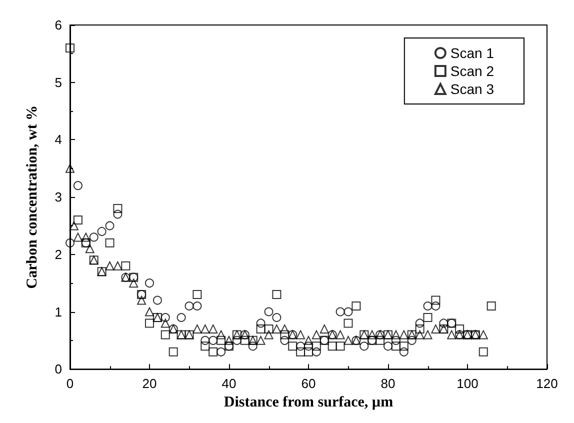 The height and width of the screenshot is (423, 574). I want to click on x-axis-title: Distance from surface, µm, so click(309, 402).